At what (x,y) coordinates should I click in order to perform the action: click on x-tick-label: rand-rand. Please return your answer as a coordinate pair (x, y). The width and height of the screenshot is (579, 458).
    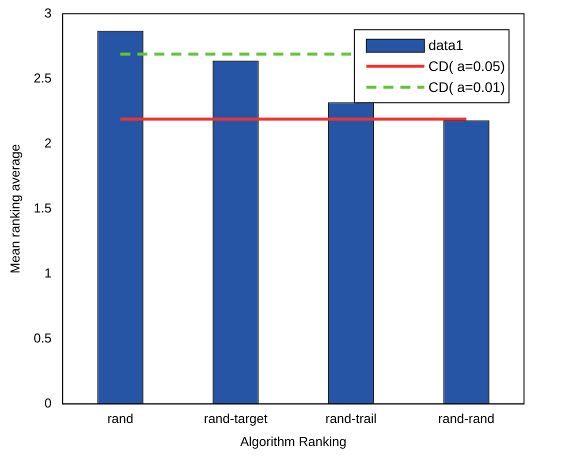
    Looking at the image, I should click on (466, 418).